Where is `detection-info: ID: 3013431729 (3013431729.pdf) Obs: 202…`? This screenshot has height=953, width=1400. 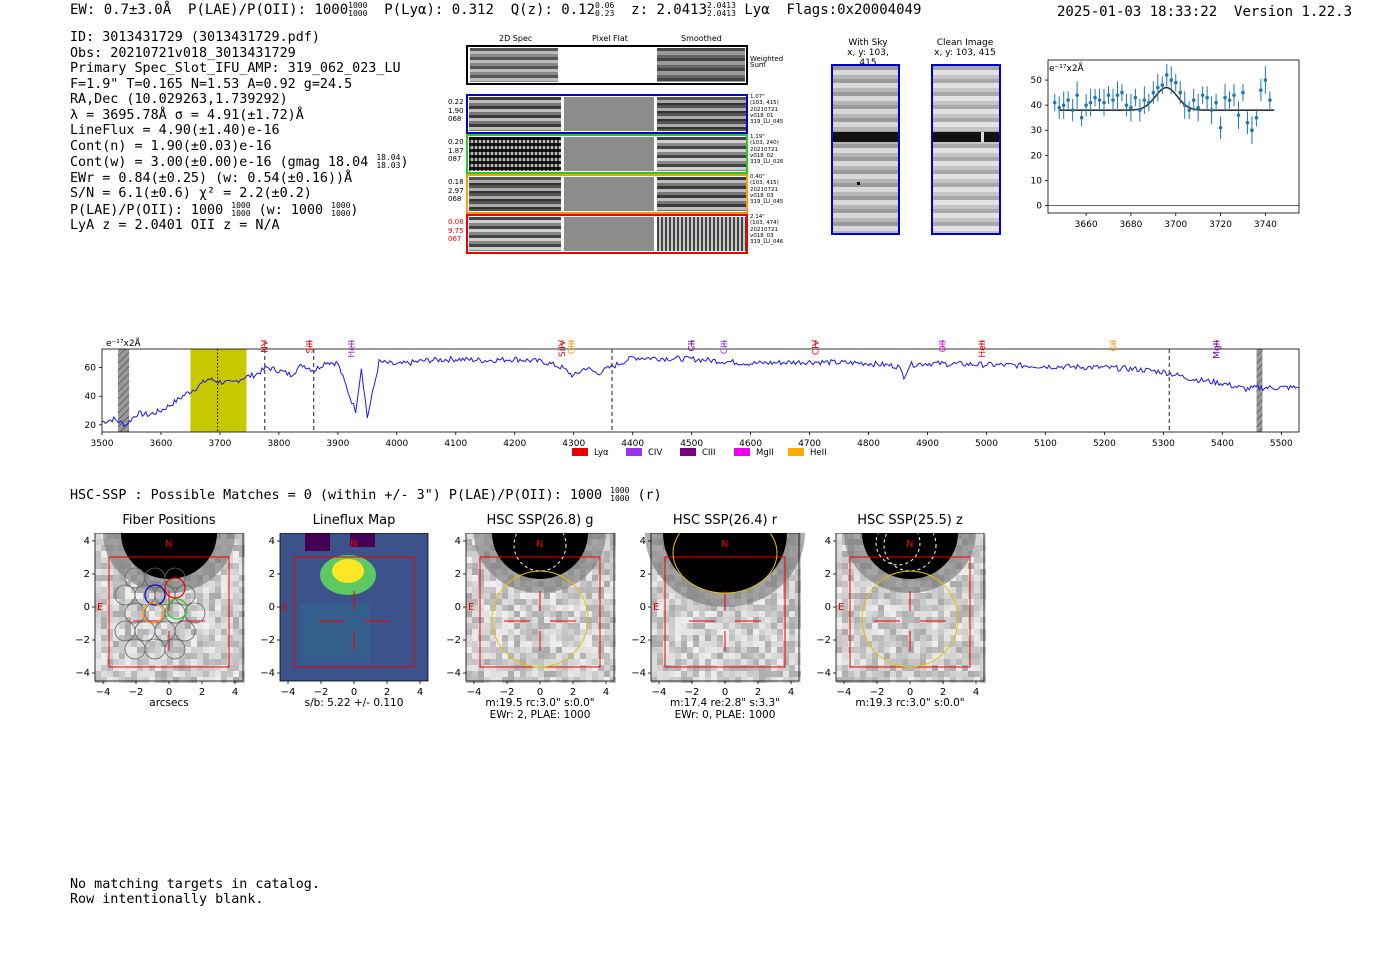 detection-info: ID: 3013431729 (3013431729.pdf) Obs: 202… is located at coordinates (239, 132).